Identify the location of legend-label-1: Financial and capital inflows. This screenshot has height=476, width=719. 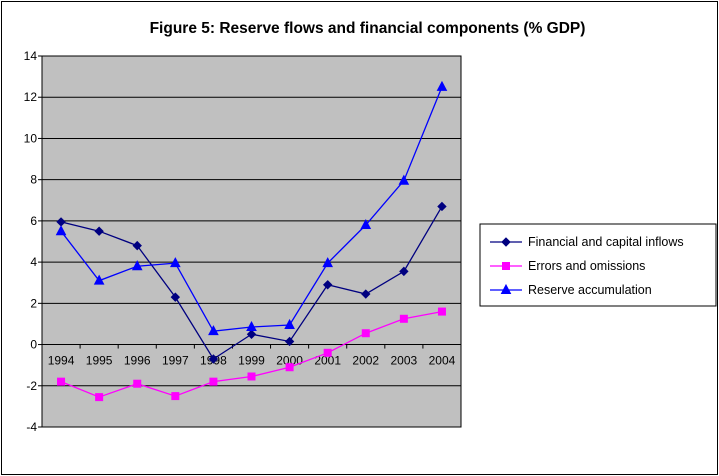
(606, 242).